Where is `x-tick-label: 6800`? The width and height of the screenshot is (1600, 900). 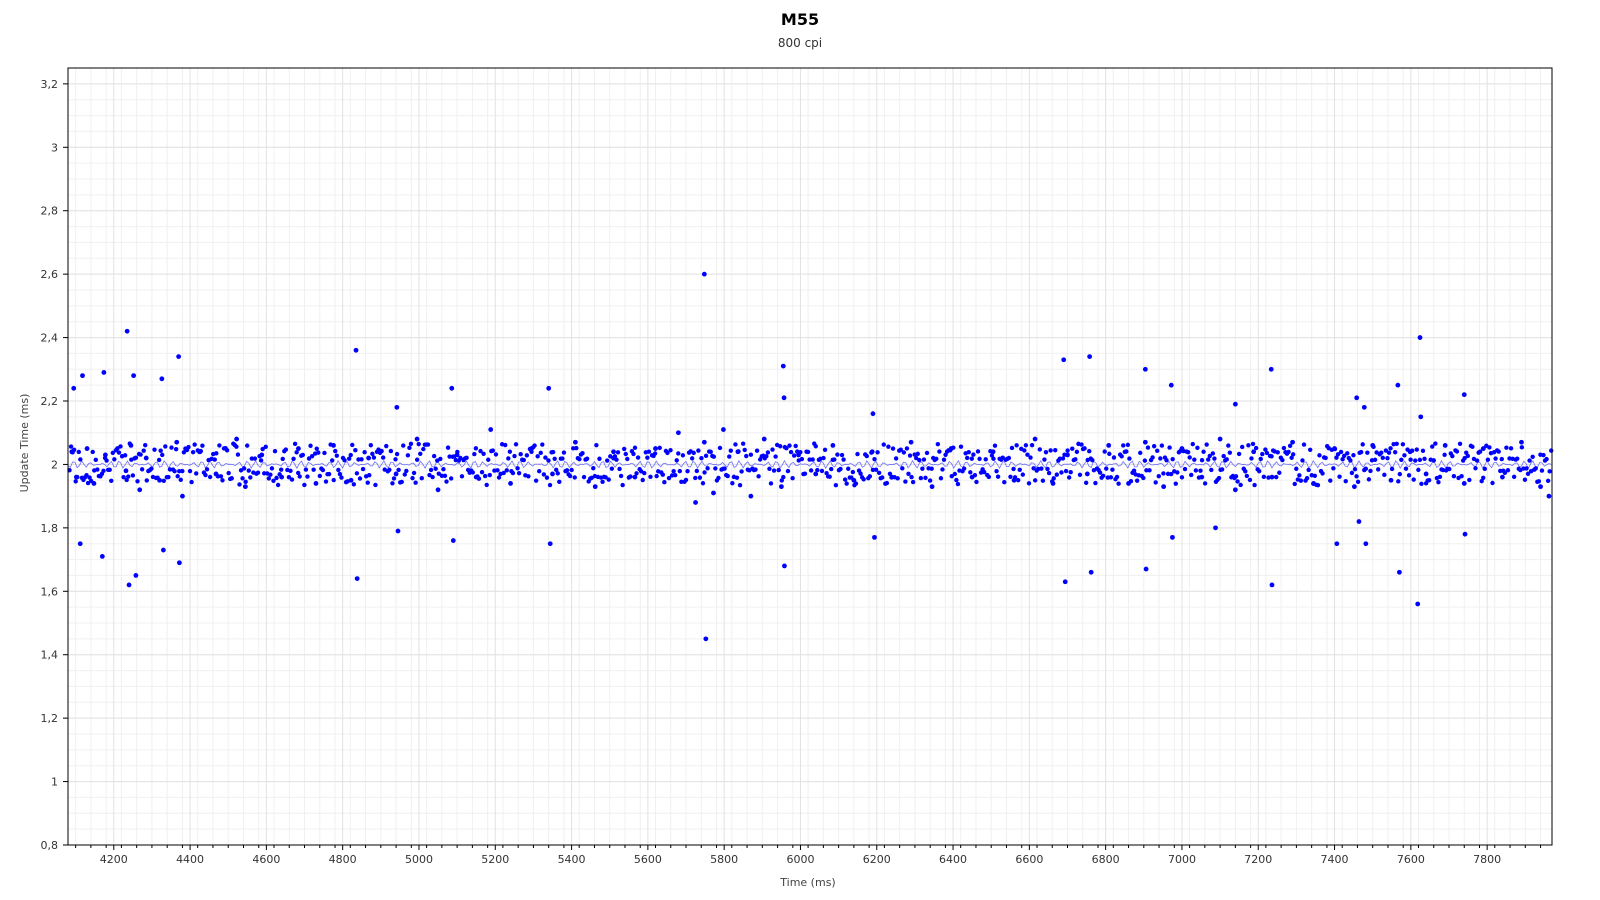
x-tick-label: 6800 is located at coordinates (1106, 859).